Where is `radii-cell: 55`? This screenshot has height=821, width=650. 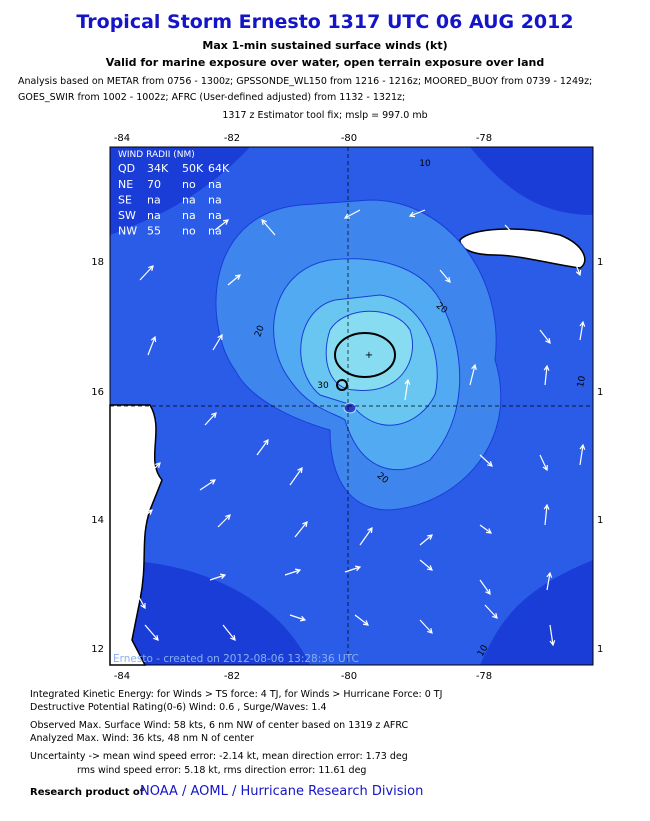
radii-cell: 55 is located at coordinates (154, 231).